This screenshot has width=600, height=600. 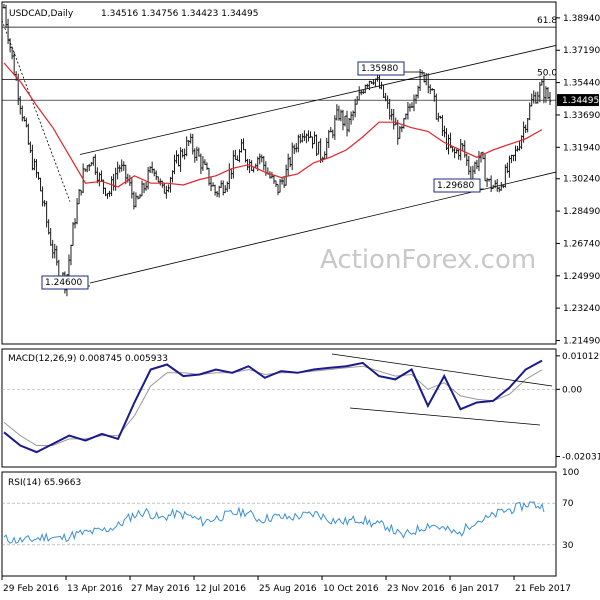 I want to click on x-tick-label: 10 Oct 2016, so click(x=351, y=589).